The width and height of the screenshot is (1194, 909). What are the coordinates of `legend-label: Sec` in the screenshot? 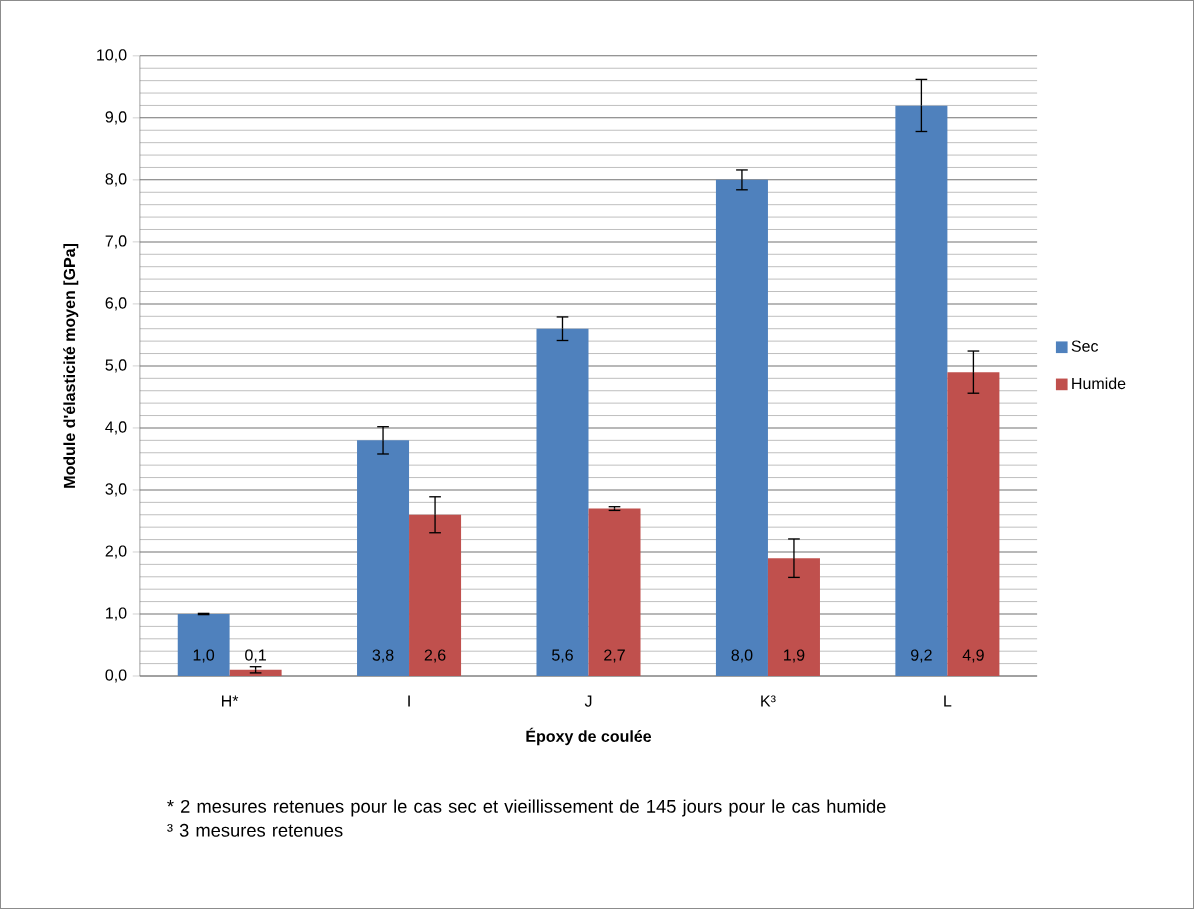 It's located at (1085, 346).